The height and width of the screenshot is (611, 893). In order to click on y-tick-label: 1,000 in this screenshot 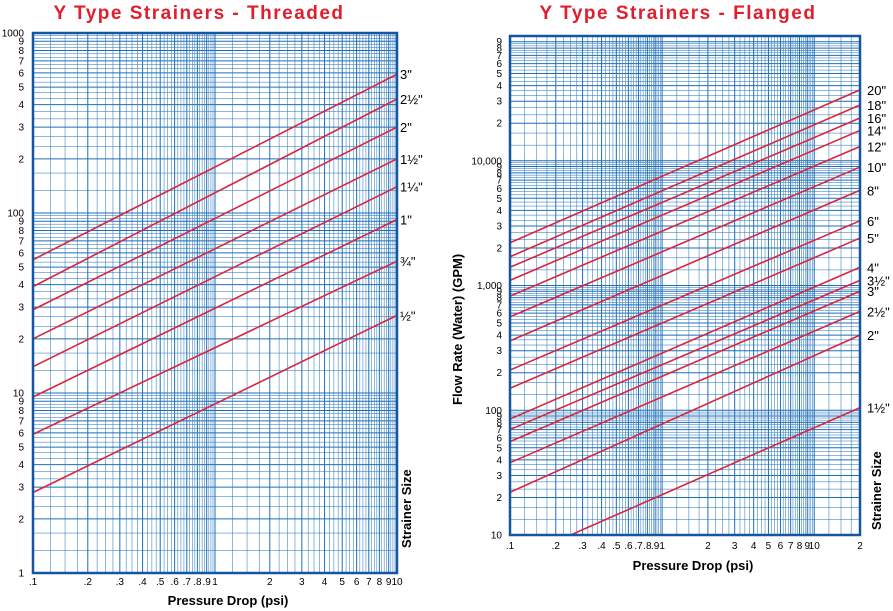, I will do `click(489, 286)`.